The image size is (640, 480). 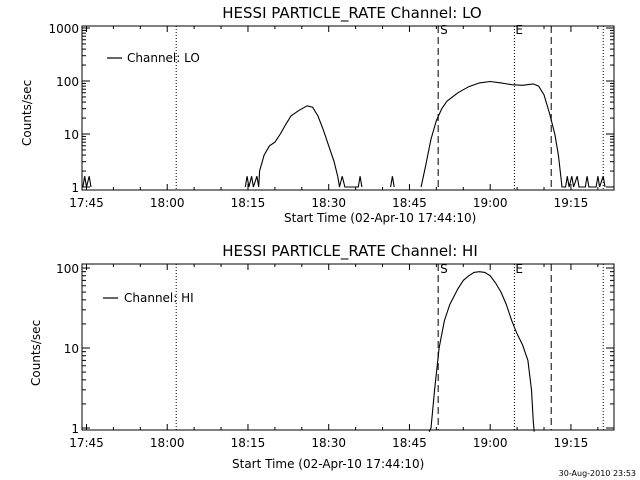 I want to click on legend-label-hi: Channel: HI, so click(x=159, y=298).